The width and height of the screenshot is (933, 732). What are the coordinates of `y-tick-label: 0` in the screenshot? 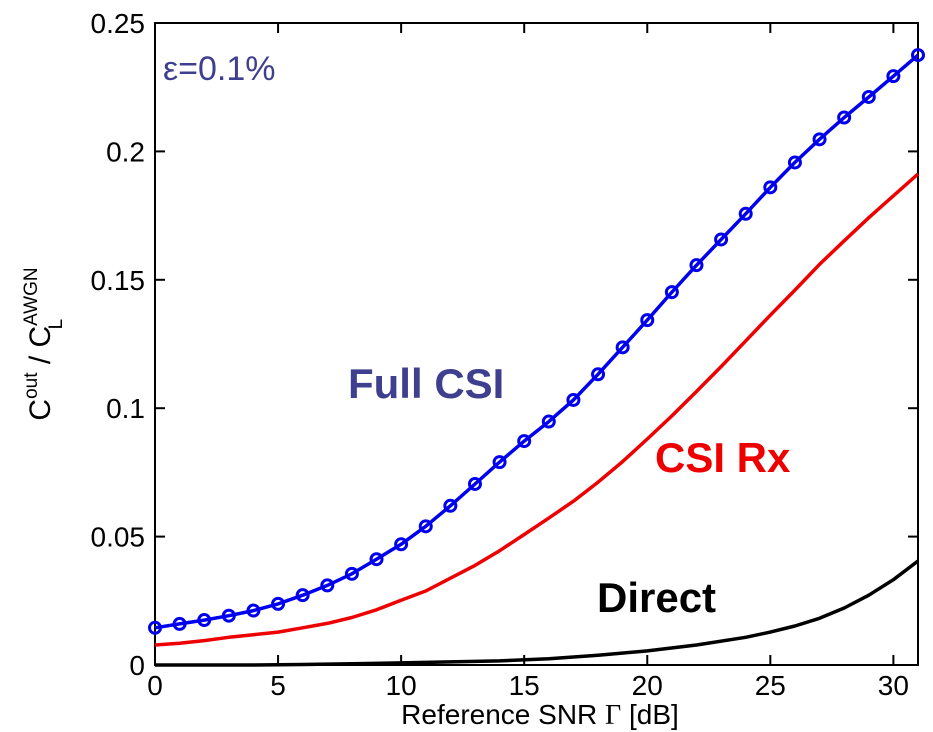 It's located at (137, 665).